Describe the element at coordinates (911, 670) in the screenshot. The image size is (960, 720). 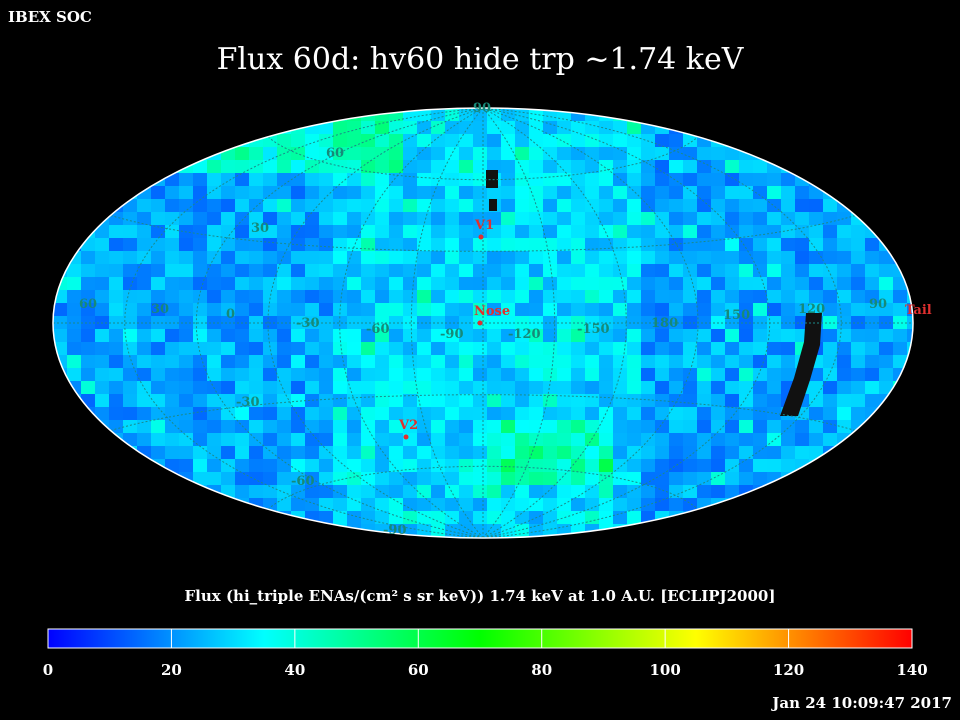
I see `colorbar-tick-label: 140` at that location.